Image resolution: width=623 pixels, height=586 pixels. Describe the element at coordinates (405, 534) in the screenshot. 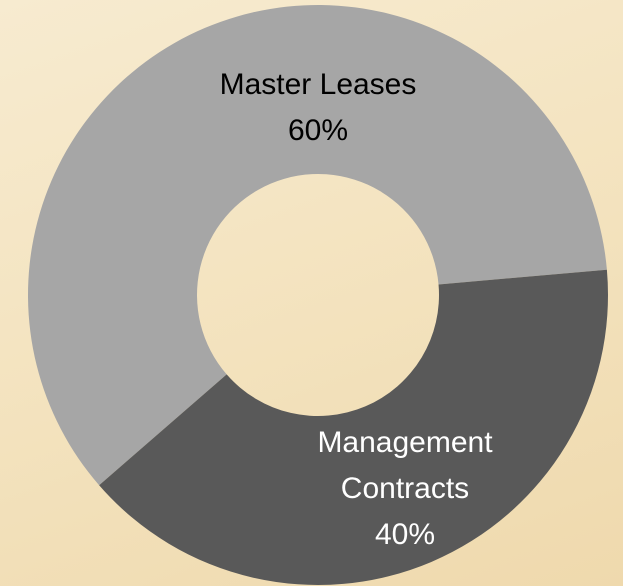

I see `value-label: 40%` at that location.